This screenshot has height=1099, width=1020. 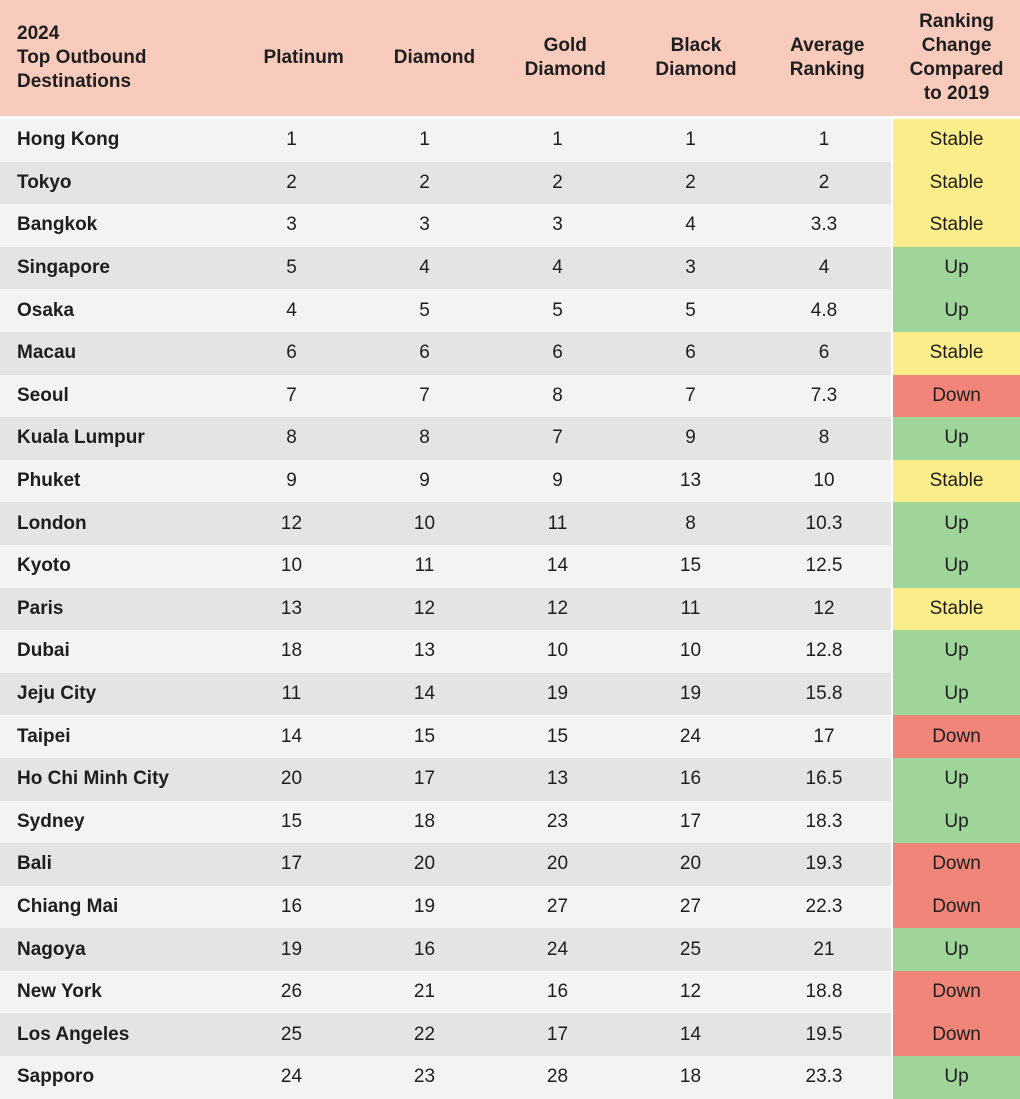 I want to click on diamond-cell: 15, so click(x=424, y=736).